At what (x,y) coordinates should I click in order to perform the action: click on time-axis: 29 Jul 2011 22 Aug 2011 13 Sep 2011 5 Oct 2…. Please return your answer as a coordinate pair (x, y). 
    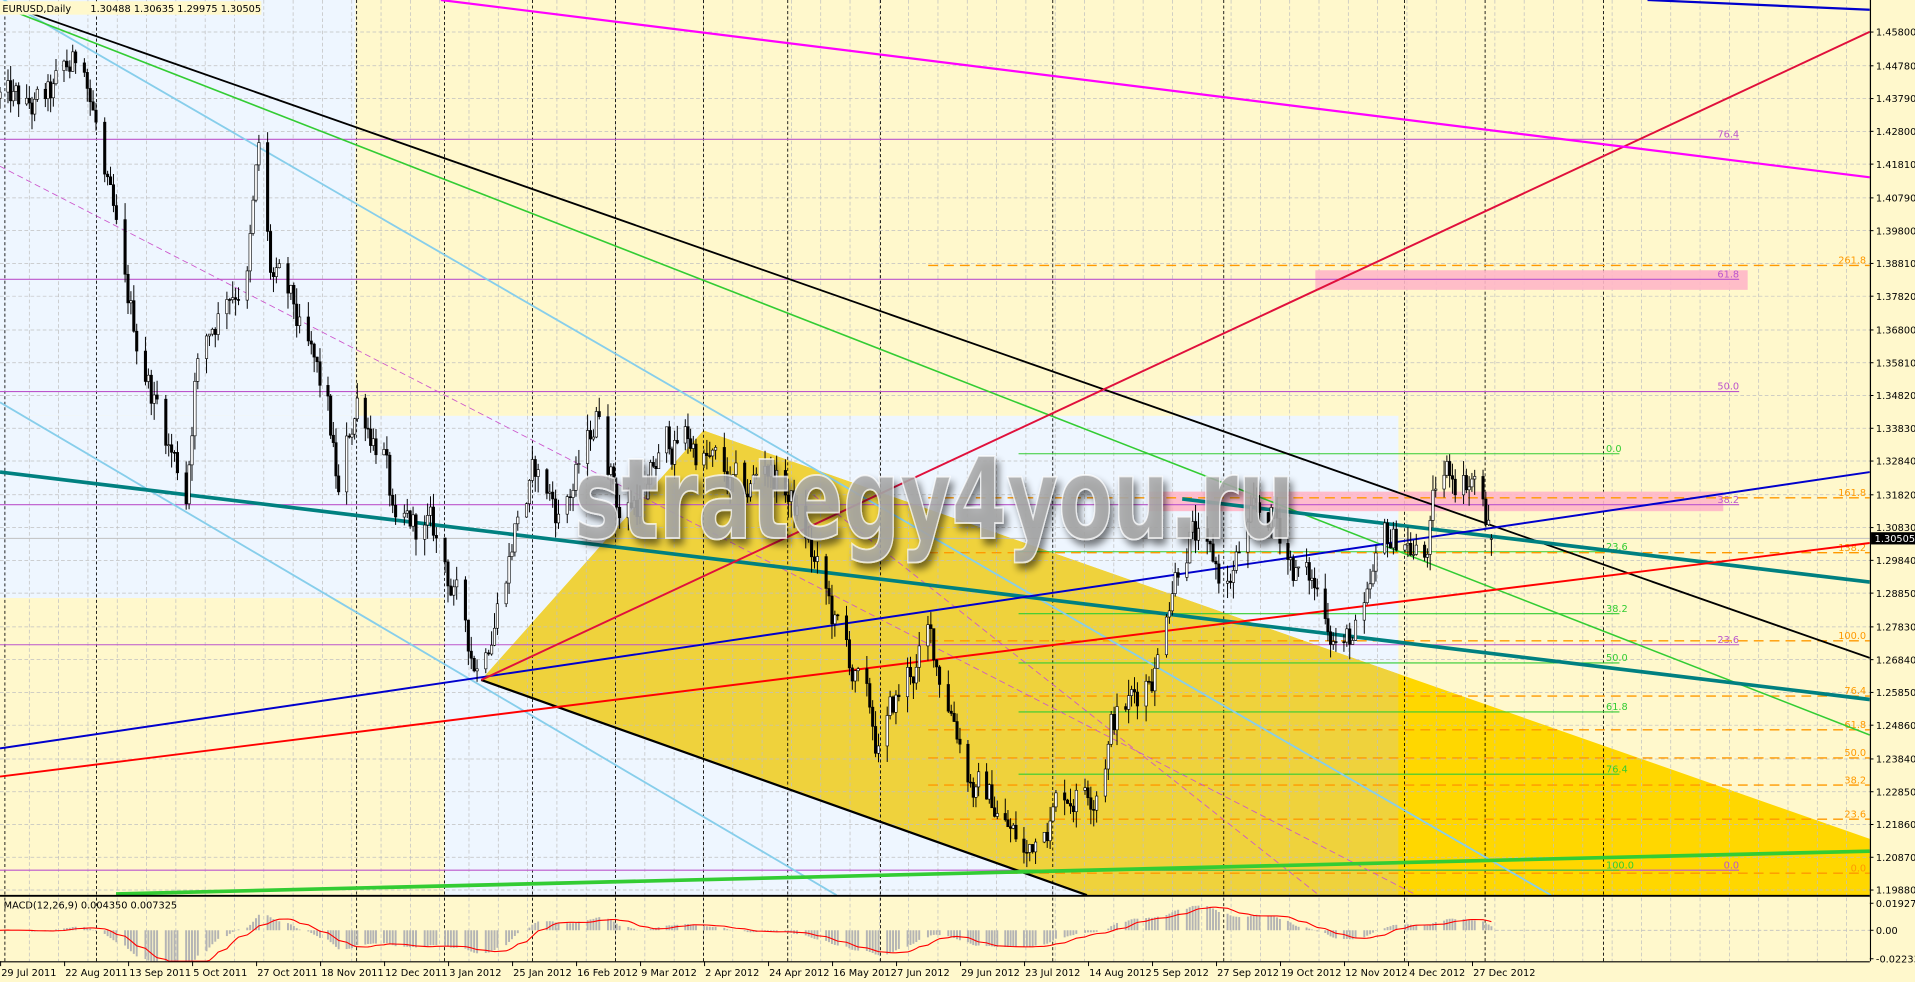
    Looking at the image, I should click on (768, 970).